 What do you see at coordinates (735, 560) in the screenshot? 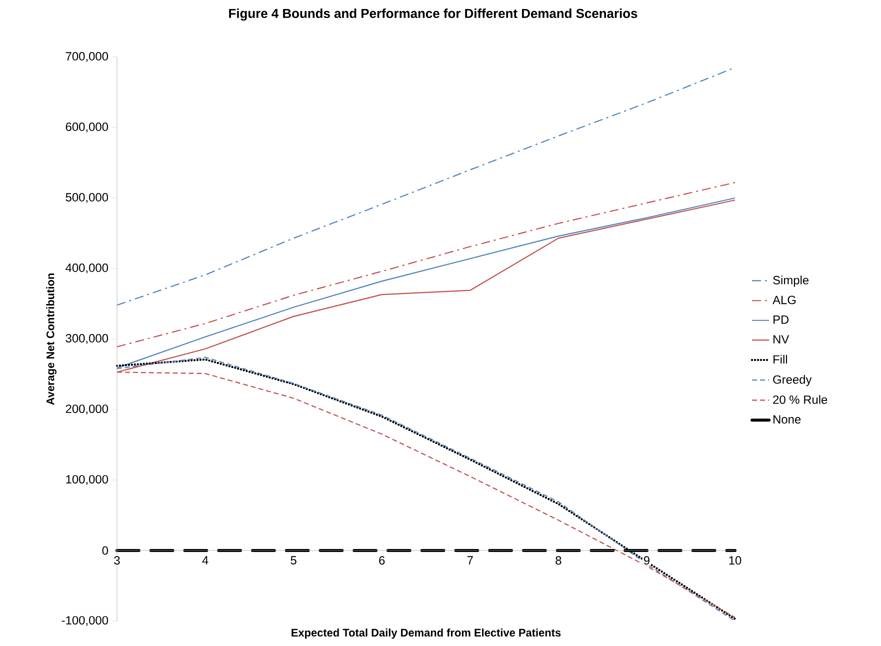
I see `x-tick-label: 10` at bounding box center [735, 560].